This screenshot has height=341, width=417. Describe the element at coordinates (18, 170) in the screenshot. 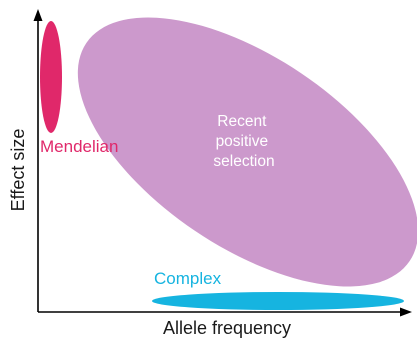

I see `y-axis-label: Effect size` at that location.